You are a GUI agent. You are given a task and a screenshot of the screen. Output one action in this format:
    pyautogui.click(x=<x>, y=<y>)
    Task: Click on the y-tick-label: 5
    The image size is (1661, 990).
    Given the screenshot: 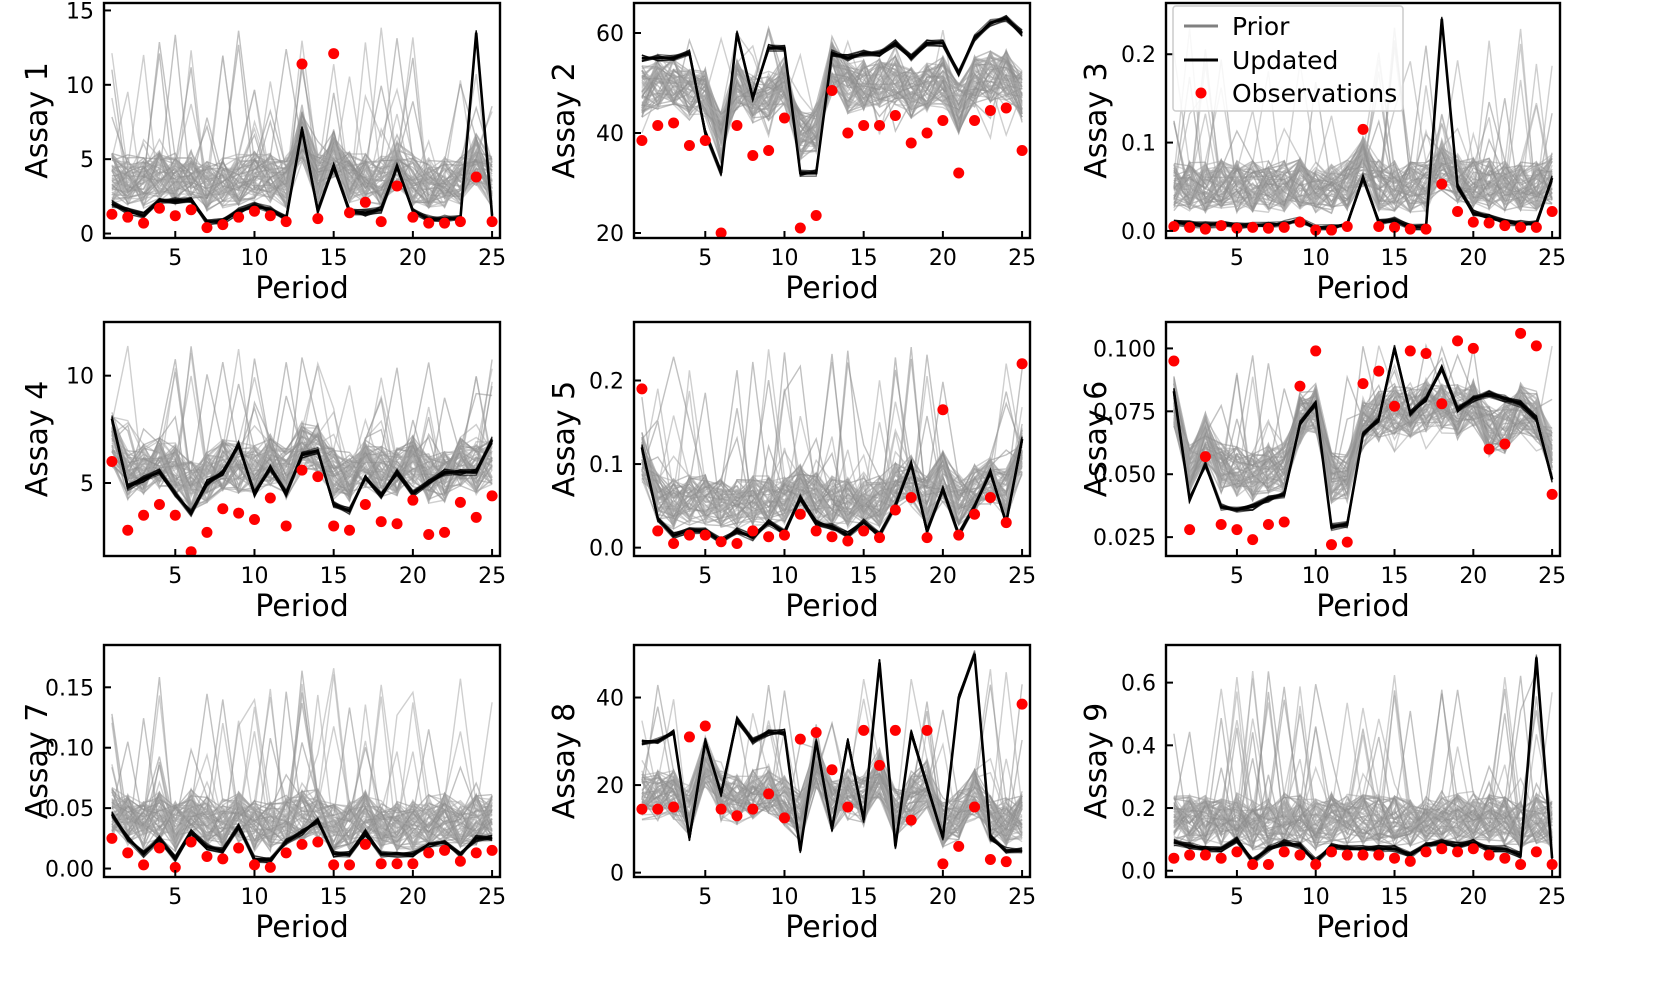 What is the action you would take?
    pyautogui.click(x=87, y=160)
    